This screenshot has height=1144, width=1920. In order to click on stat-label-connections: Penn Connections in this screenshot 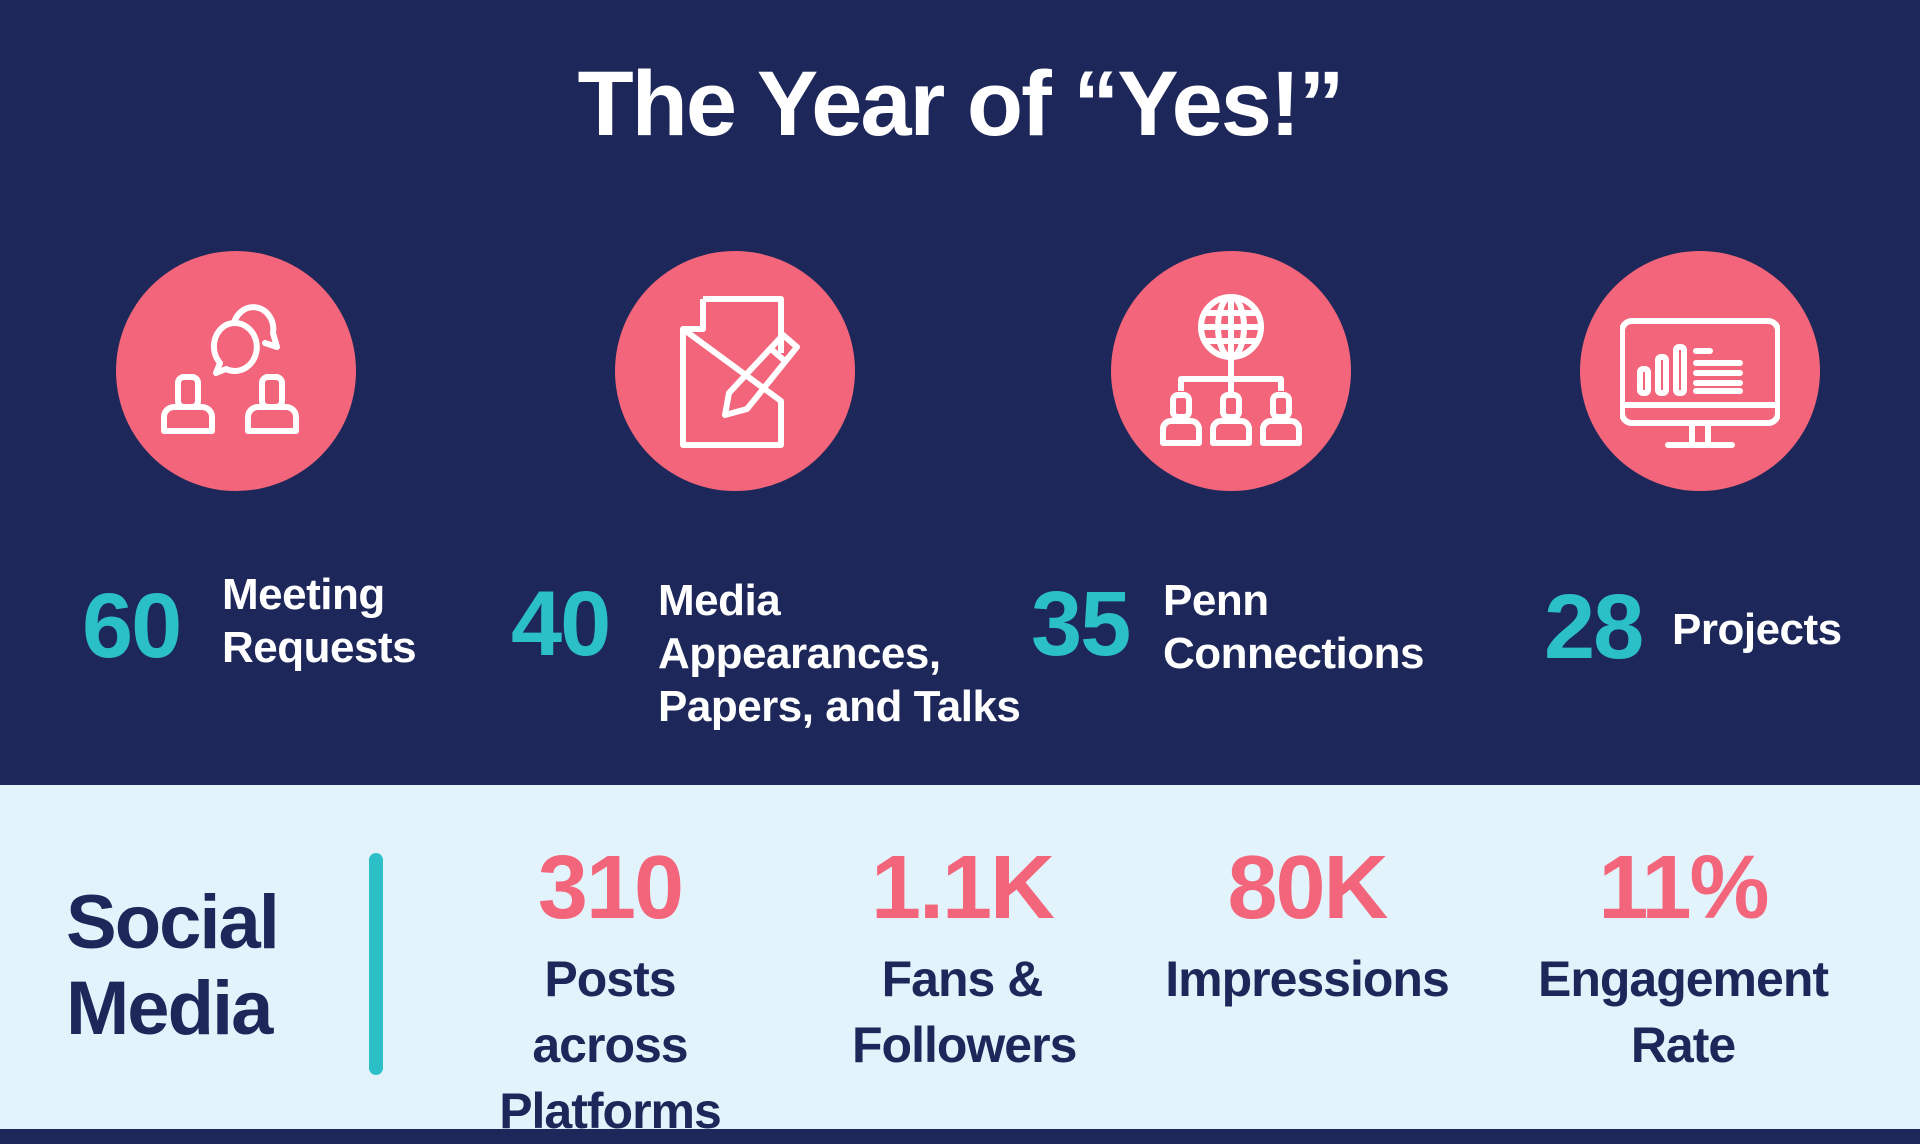, I will do `click(1293, 627)`.